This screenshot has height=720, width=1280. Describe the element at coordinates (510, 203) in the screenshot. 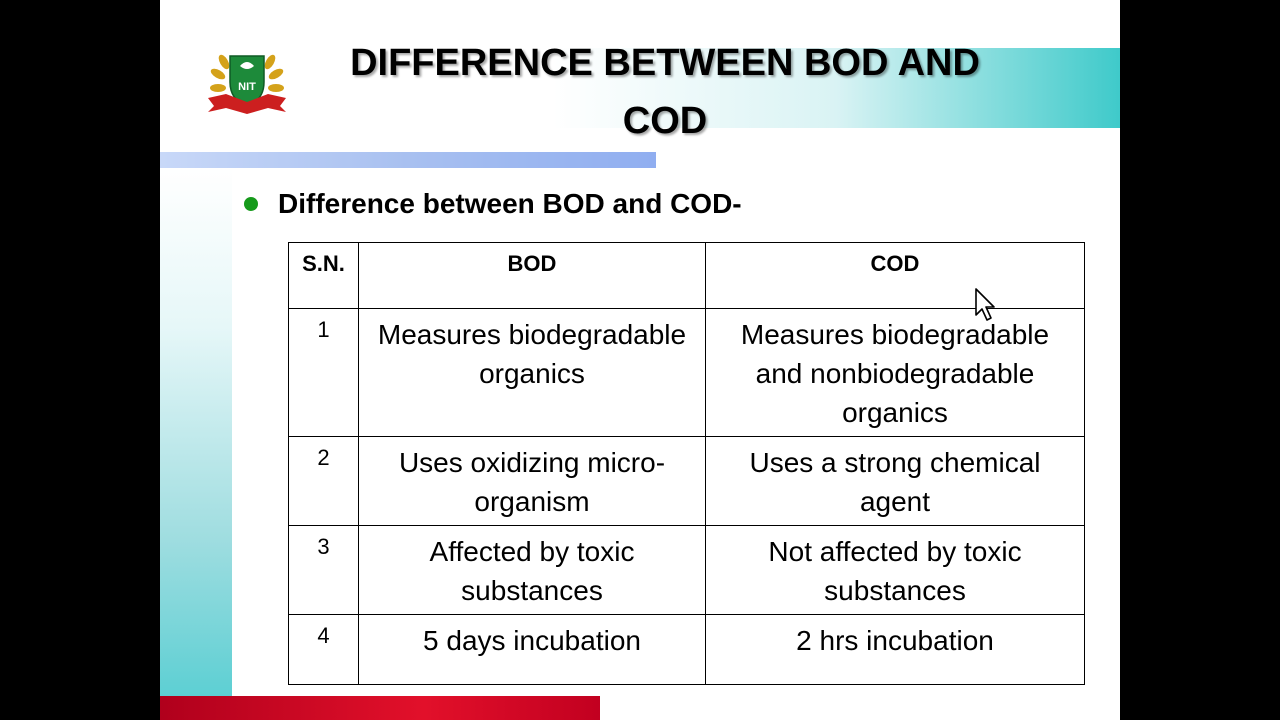

I see `bullet-text: Difference between BOD and COD-` at that location.